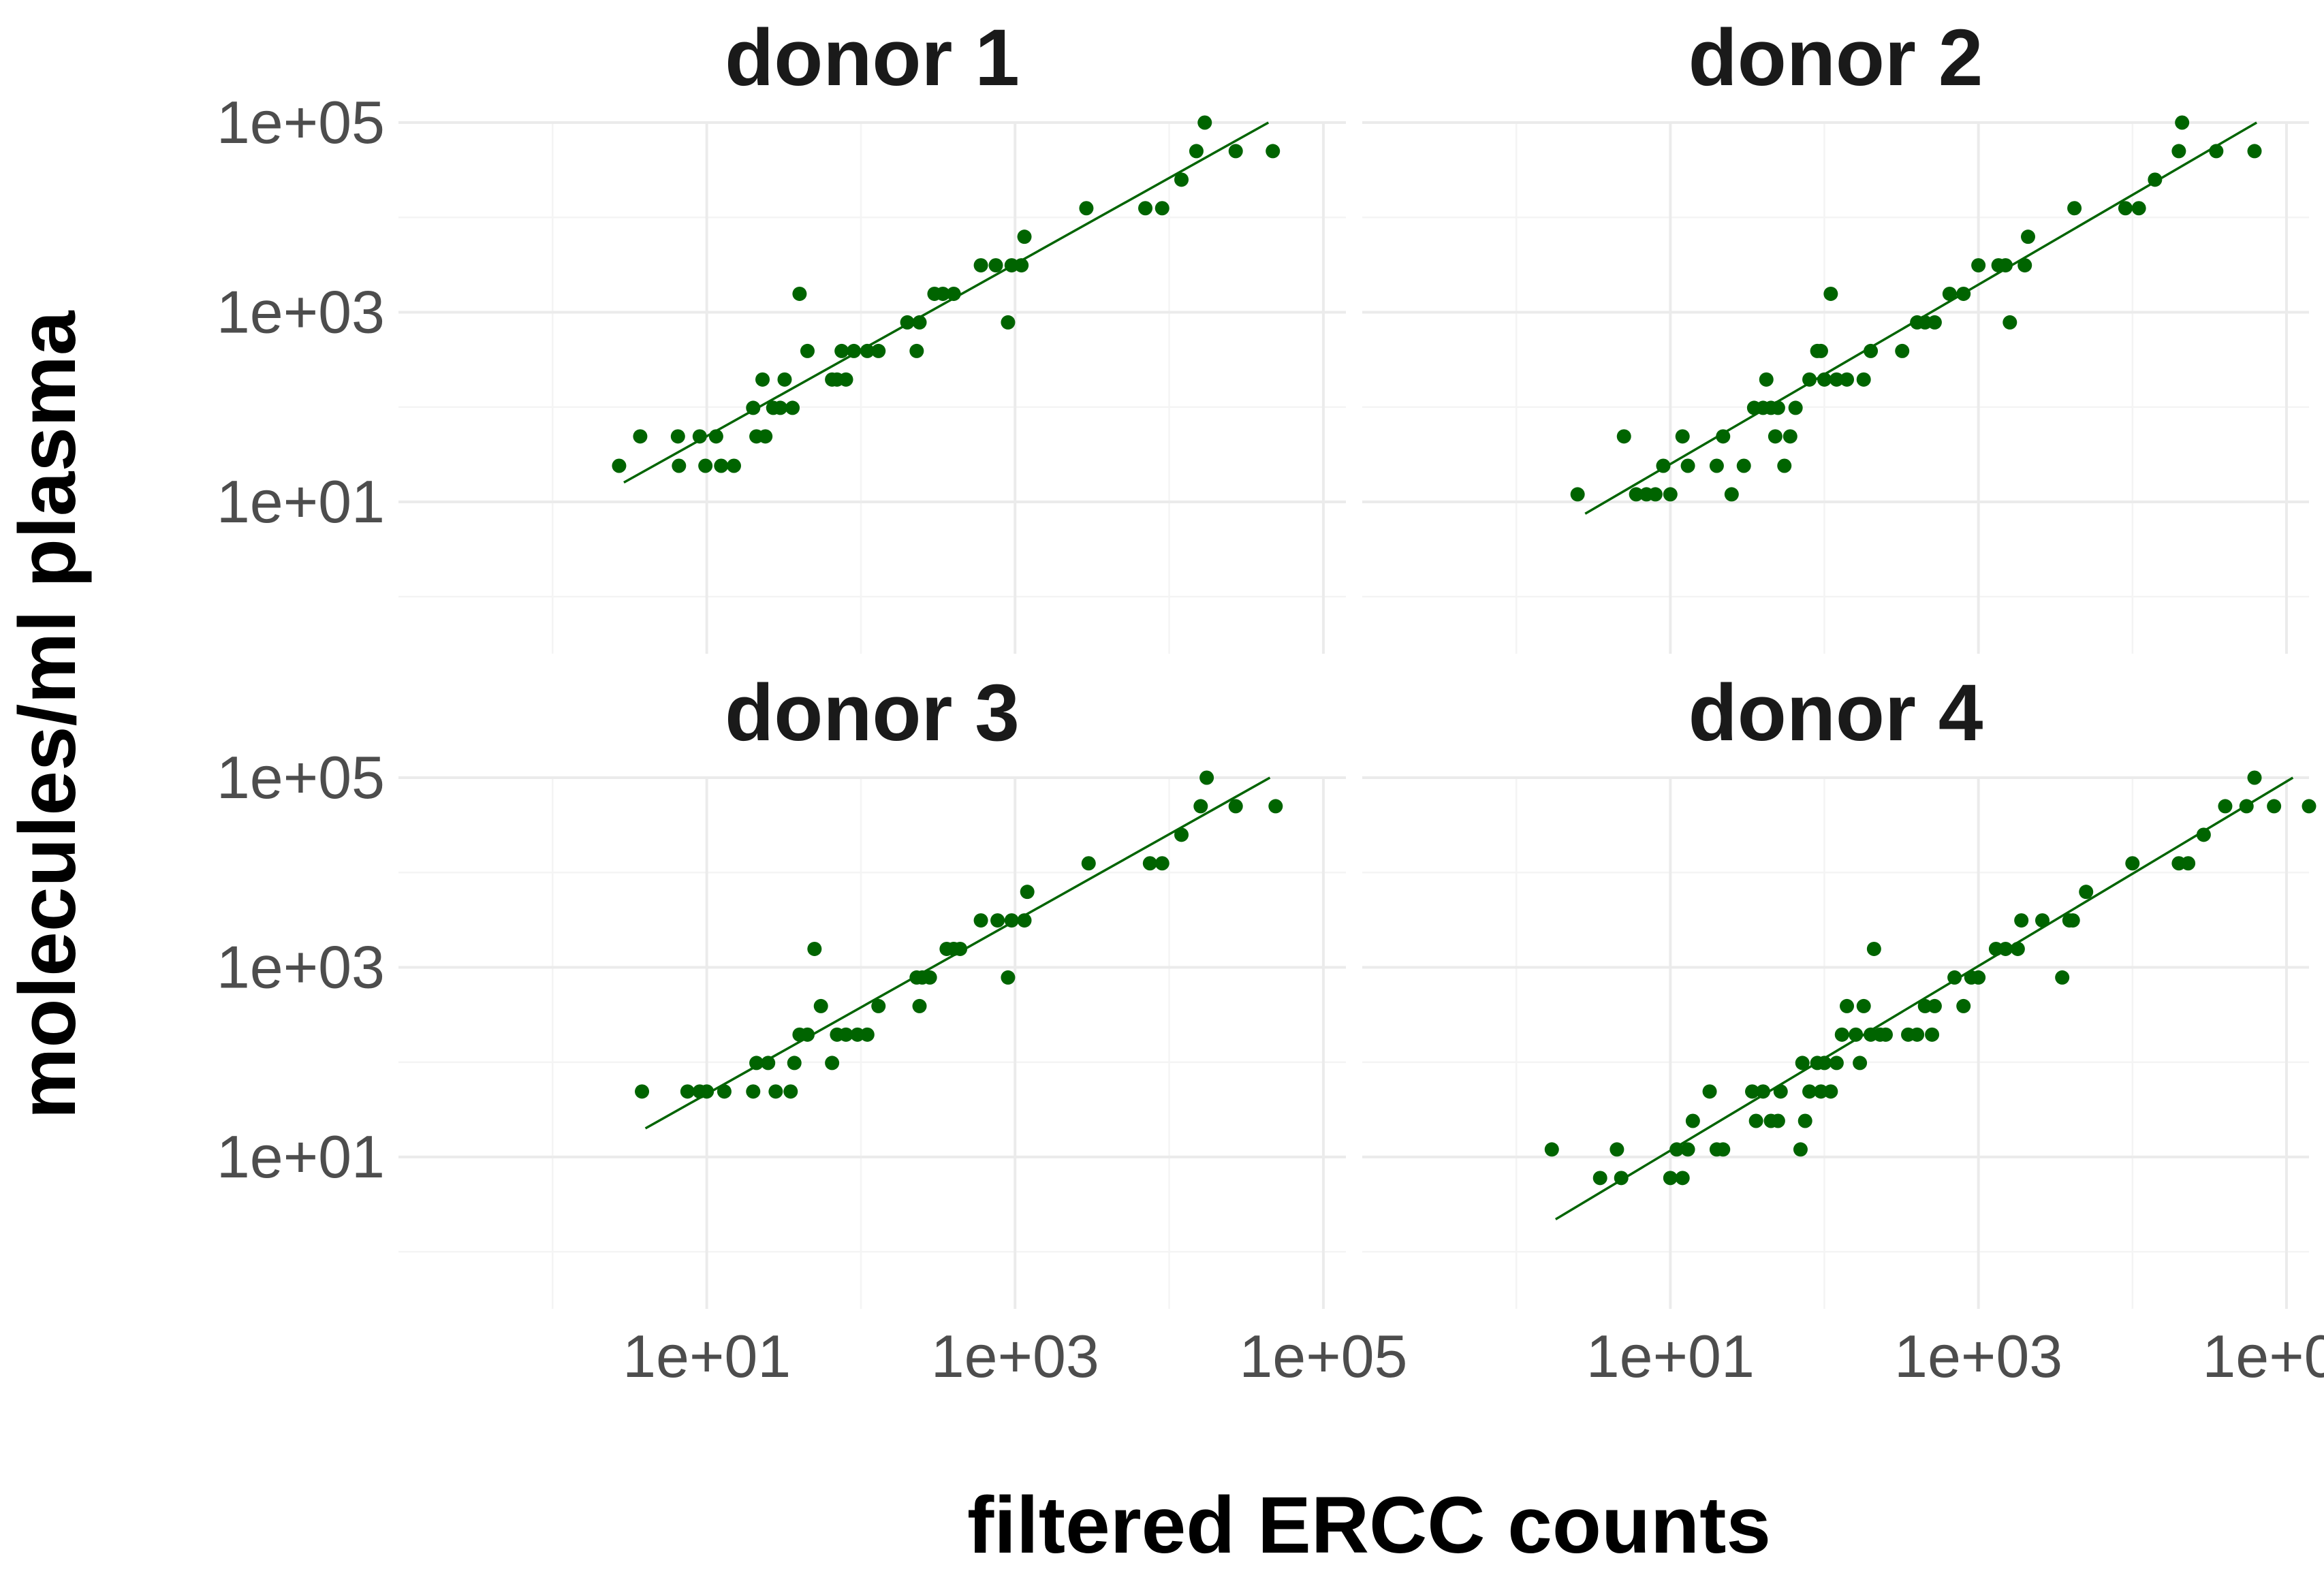 The image size is (2324, 1586). Describe the element at coordinates (2263, 1356) in the screenshot. I see `x-tick-label: 1e+05` at that location.